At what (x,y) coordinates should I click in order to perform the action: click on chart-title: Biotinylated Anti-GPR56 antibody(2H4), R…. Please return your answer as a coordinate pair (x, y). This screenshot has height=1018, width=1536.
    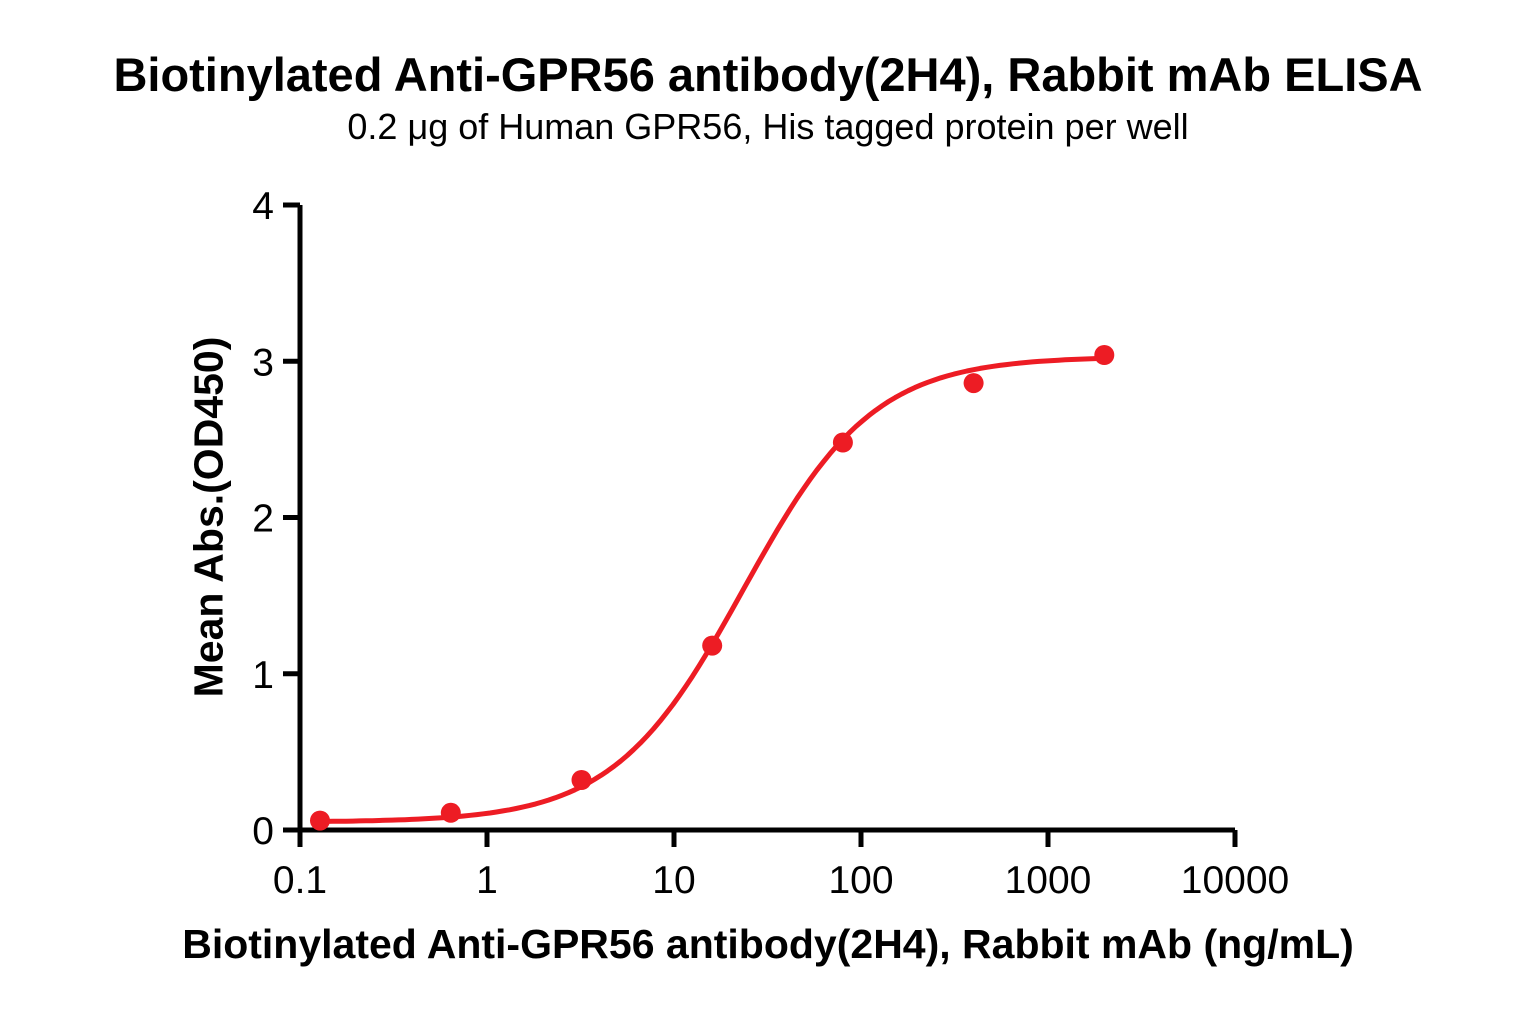
    Looking at the image, I should click on (768, 74).